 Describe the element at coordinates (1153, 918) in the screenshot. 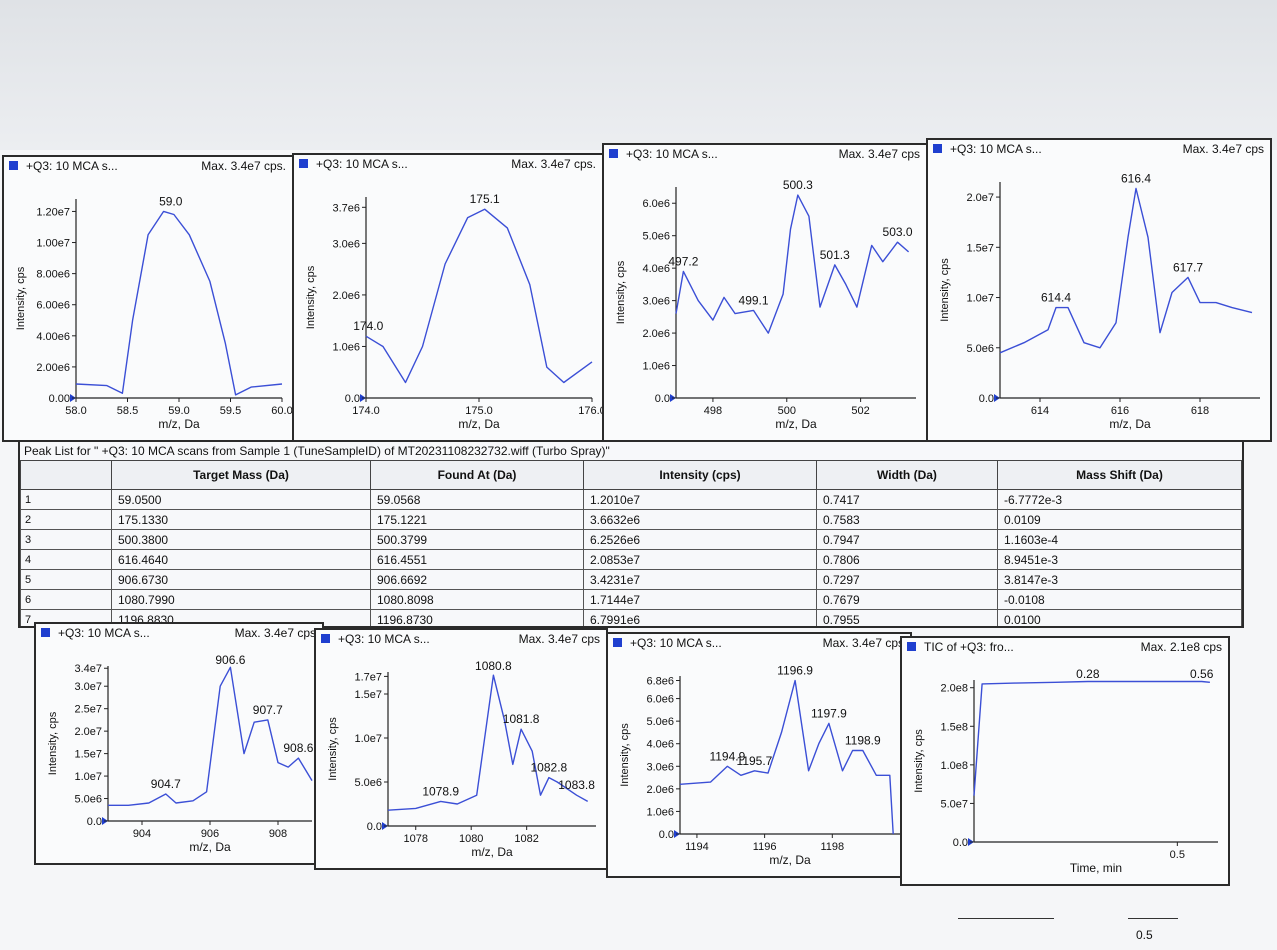

I see `footer-rule-right` at that location.